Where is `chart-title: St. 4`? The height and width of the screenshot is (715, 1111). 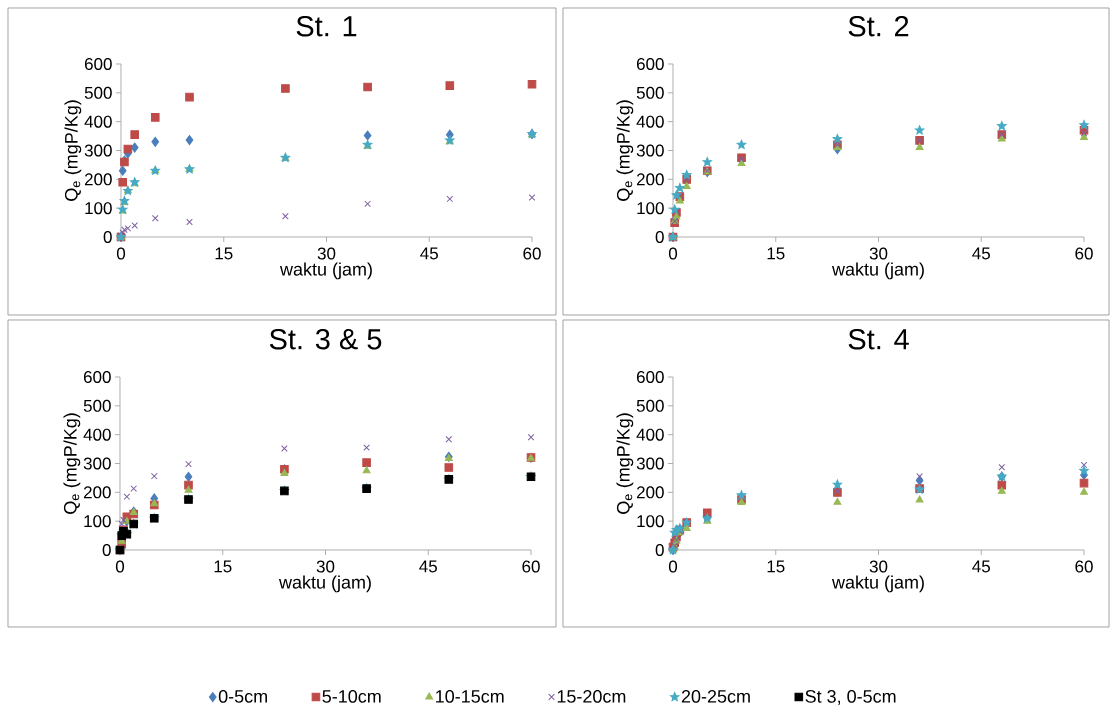
chart-title: St. 4 is located at coordinates (878, 339).